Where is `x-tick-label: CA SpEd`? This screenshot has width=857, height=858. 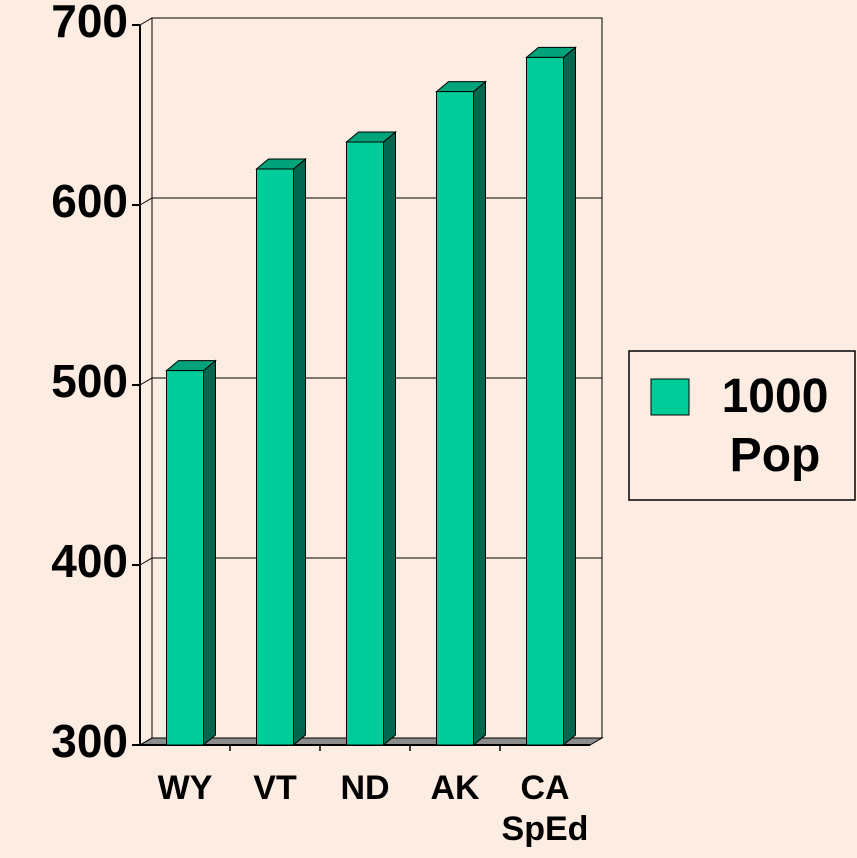
x-tick-label: CA SpEd is located at coordinates (545, 808).